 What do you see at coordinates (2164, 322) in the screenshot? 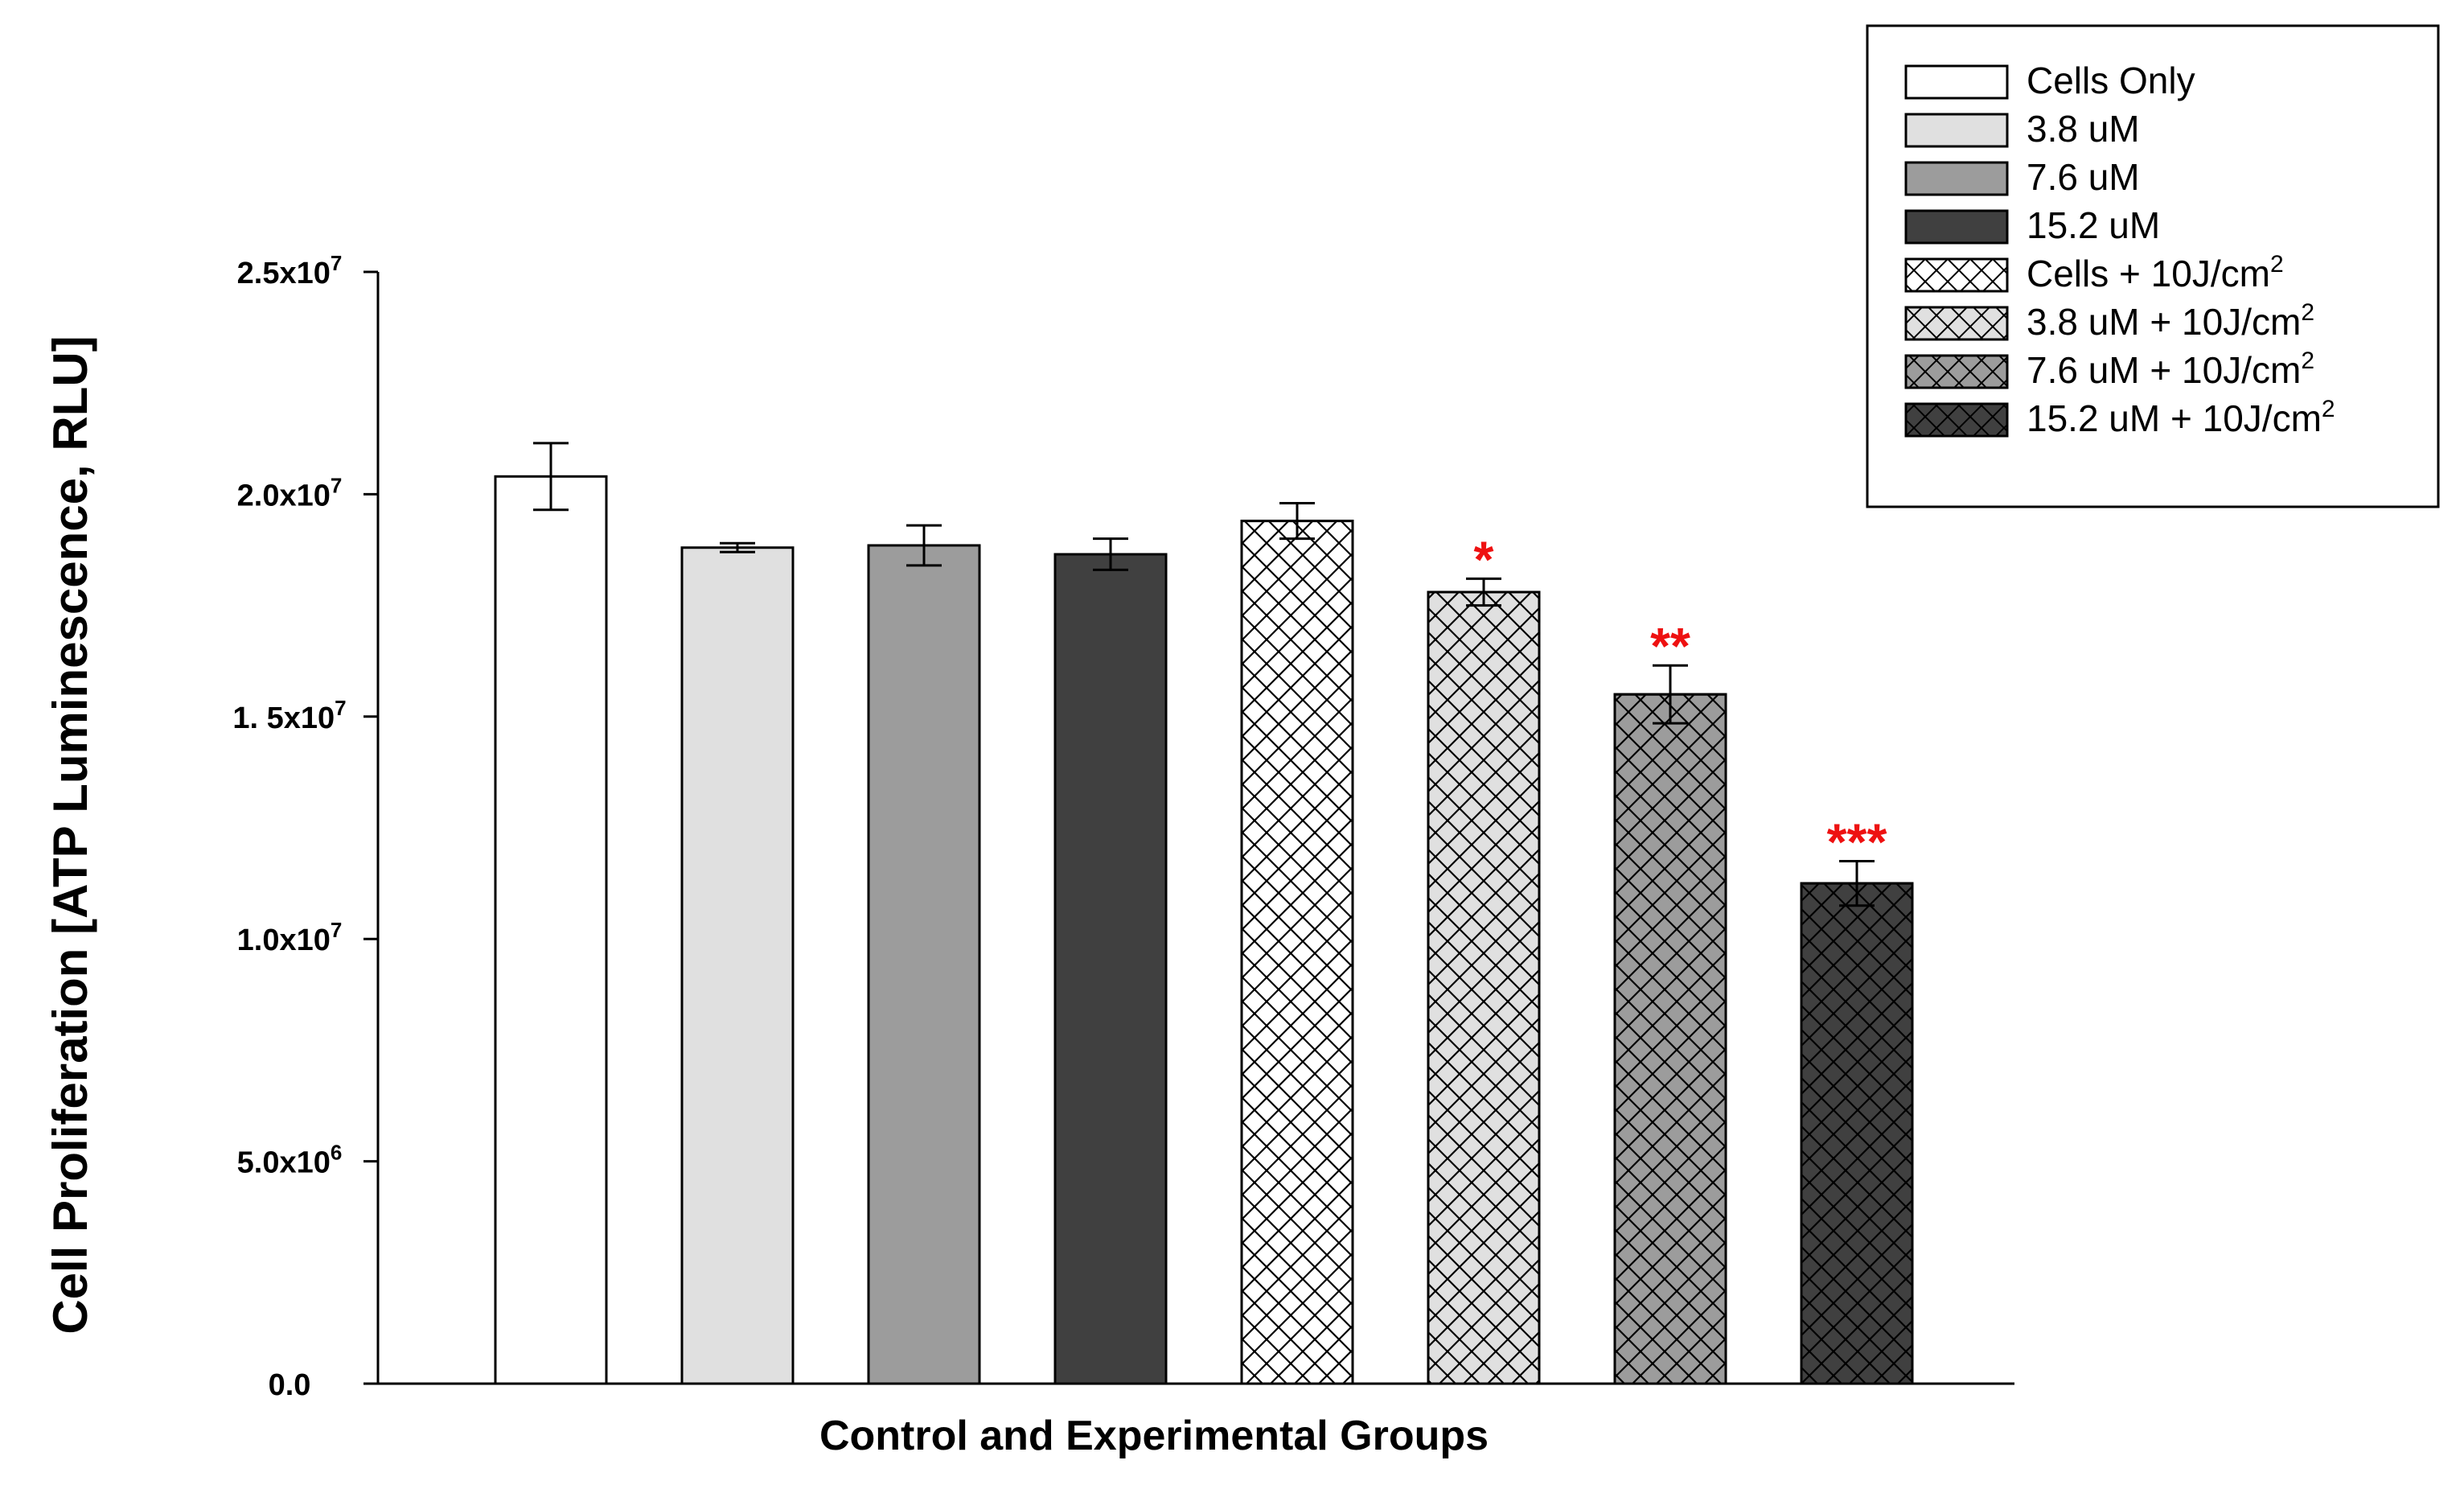
I see `legend-label-text: 3.8 uM + 10J/cm` at bounding box center [2164, 322].